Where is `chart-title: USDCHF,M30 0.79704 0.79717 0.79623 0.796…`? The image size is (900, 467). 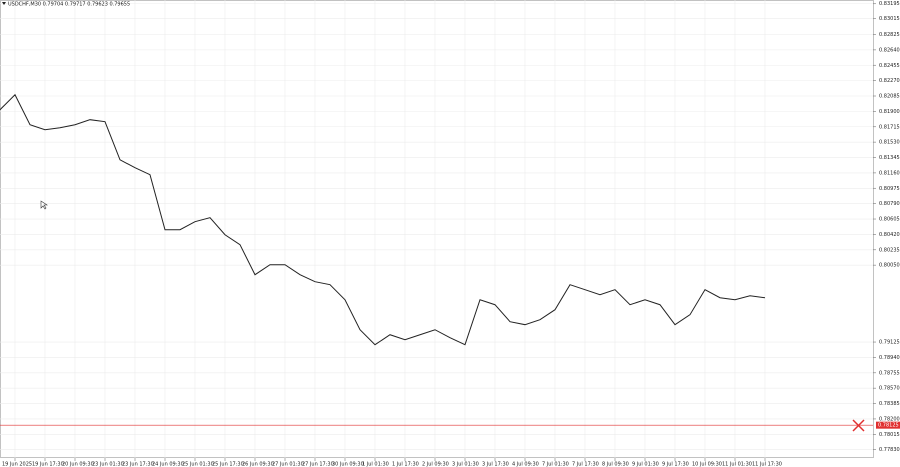 chart-title: USDCHF,M30 0.79704 0.79717 0.79623 0.796… is located at coordinates (69, 5).